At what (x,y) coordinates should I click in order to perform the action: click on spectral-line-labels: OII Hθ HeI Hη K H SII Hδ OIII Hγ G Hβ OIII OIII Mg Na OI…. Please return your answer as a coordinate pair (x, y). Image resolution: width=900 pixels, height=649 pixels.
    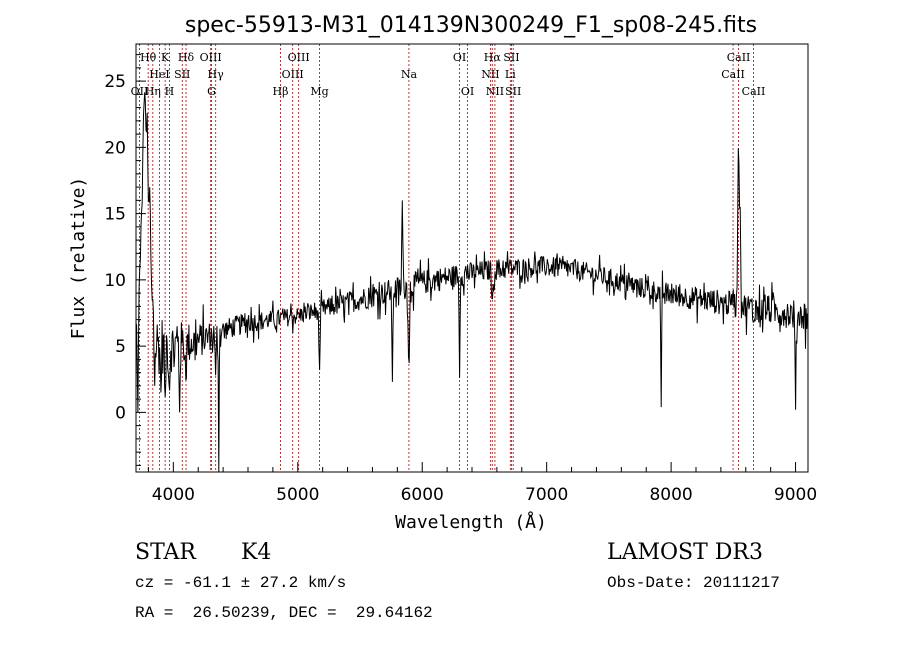
    Looking at the image, I should click on (448, 74).